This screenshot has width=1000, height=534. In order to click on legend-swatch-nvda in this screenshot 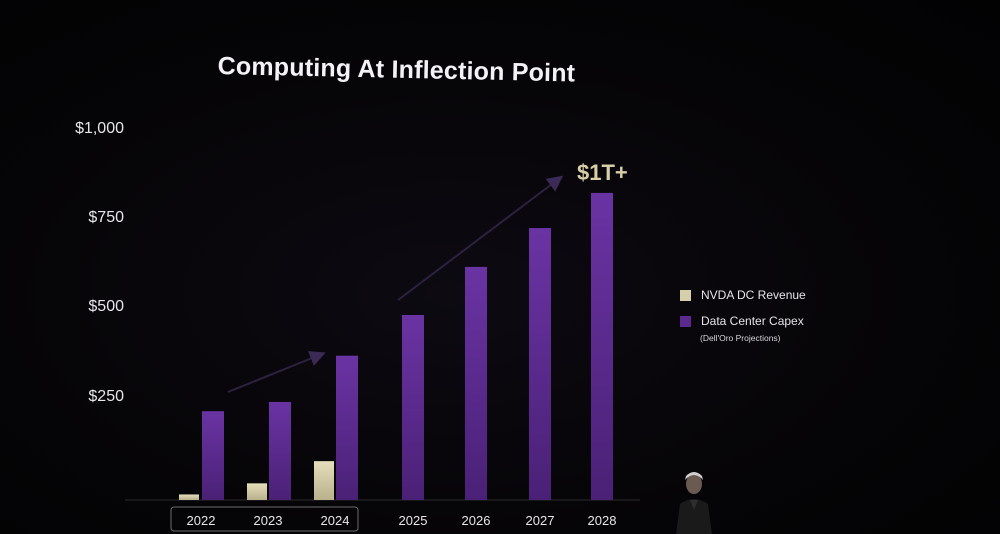, I will do `click(685, 295)`.